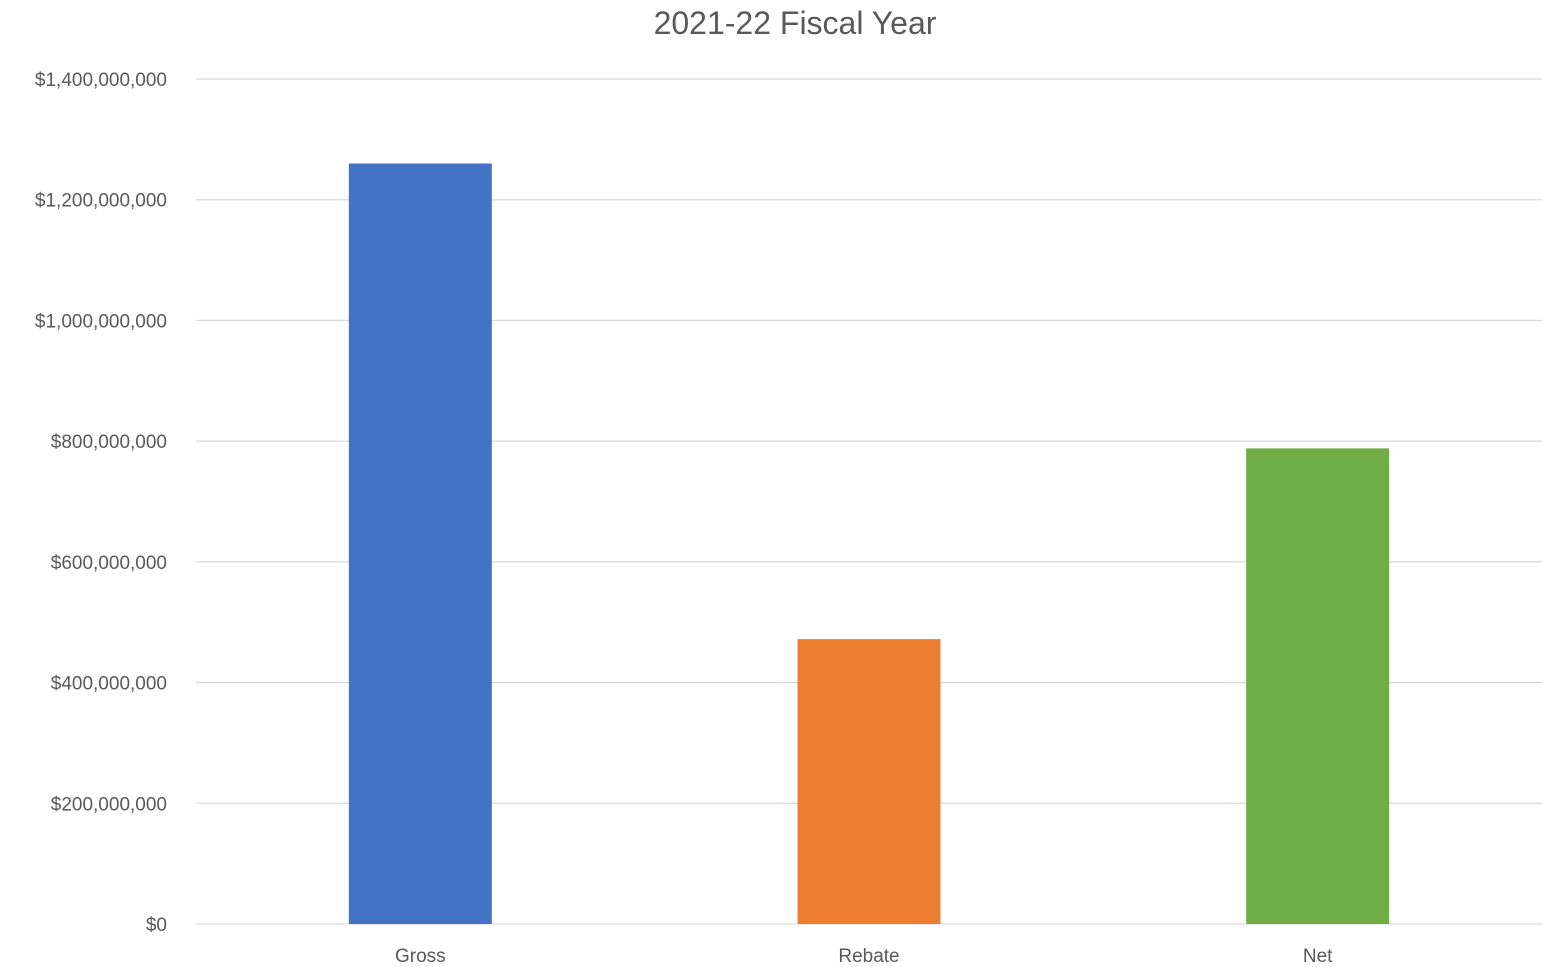 This screenshot has height=967, width=1542. I want to click on y-tick-label: $1,000,000,000, so click(101, 321).